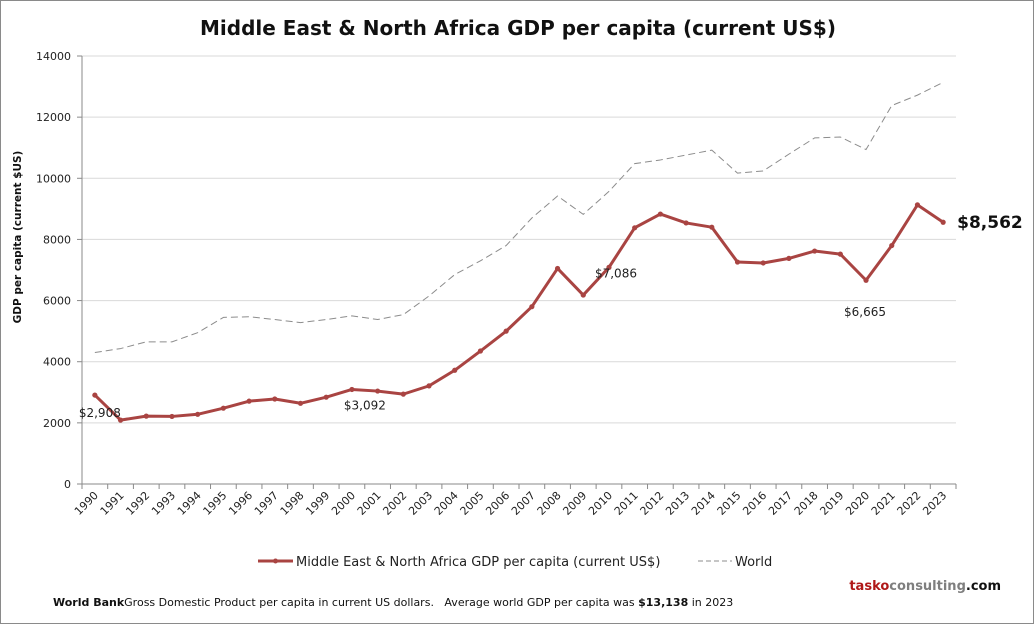  I want to click on legend-label-world: World, so click(753, 562).